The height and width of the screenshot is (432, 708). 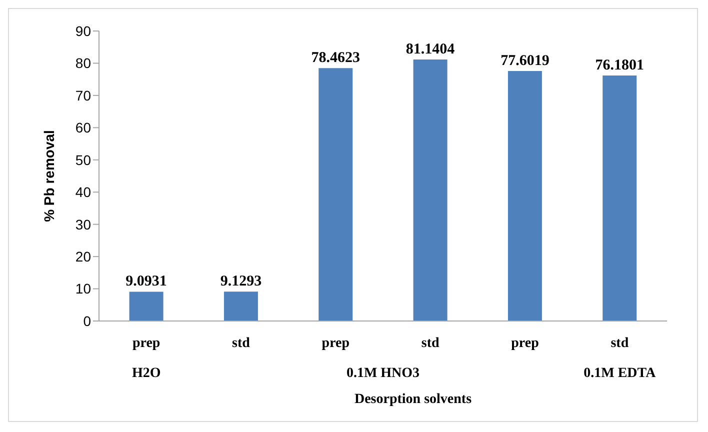 What do you see at coordinates (241, 282) in the screenshot?
I see `data-label: 9.1293` at bounding box center [241, 282].